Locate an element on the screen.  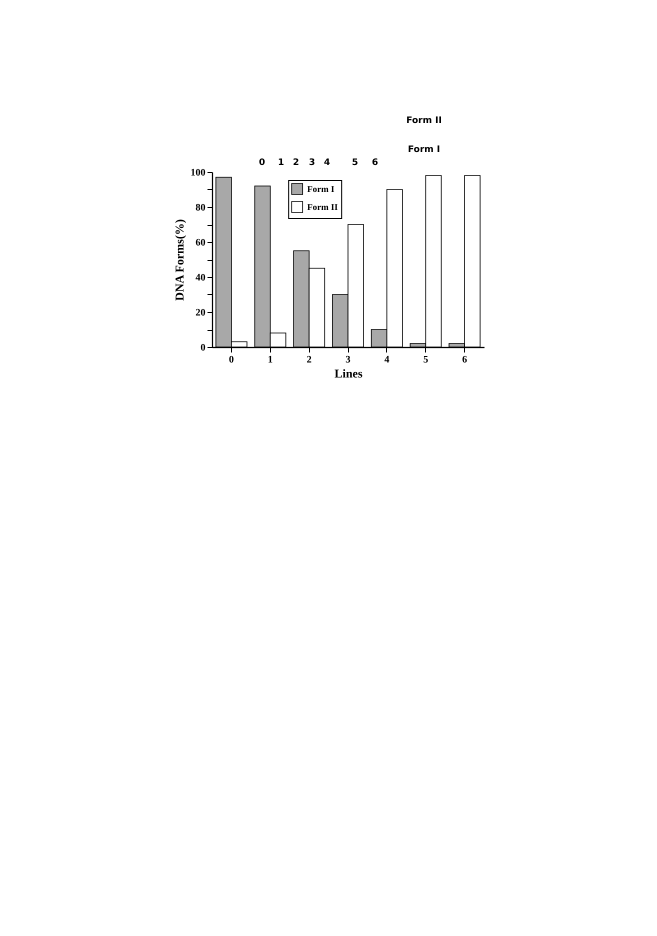
x-axis-title: Lines is located at coordinates (348, 373).